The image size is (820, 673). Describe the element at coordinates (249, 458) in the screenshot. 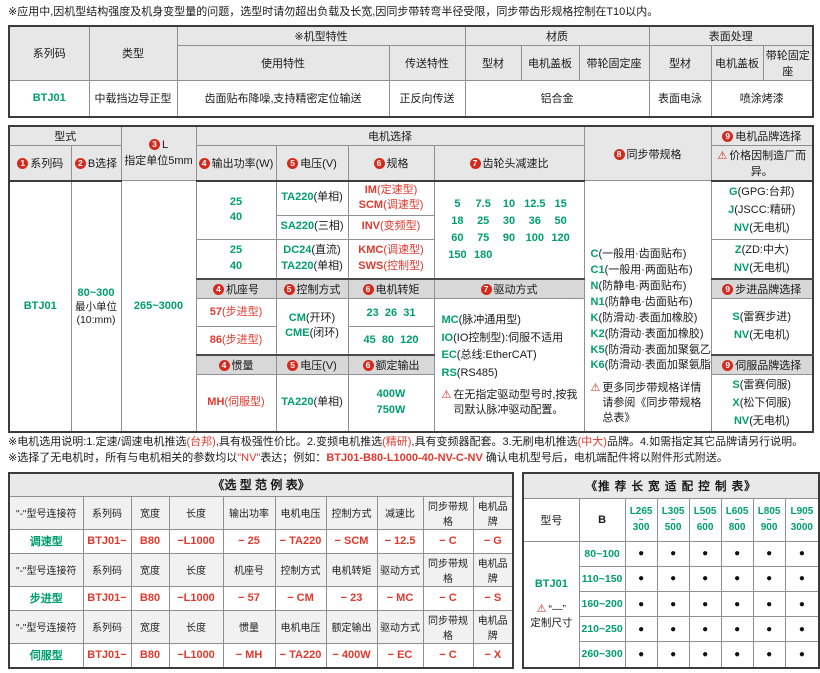

I see `note-highlight: "NV"` at that location.